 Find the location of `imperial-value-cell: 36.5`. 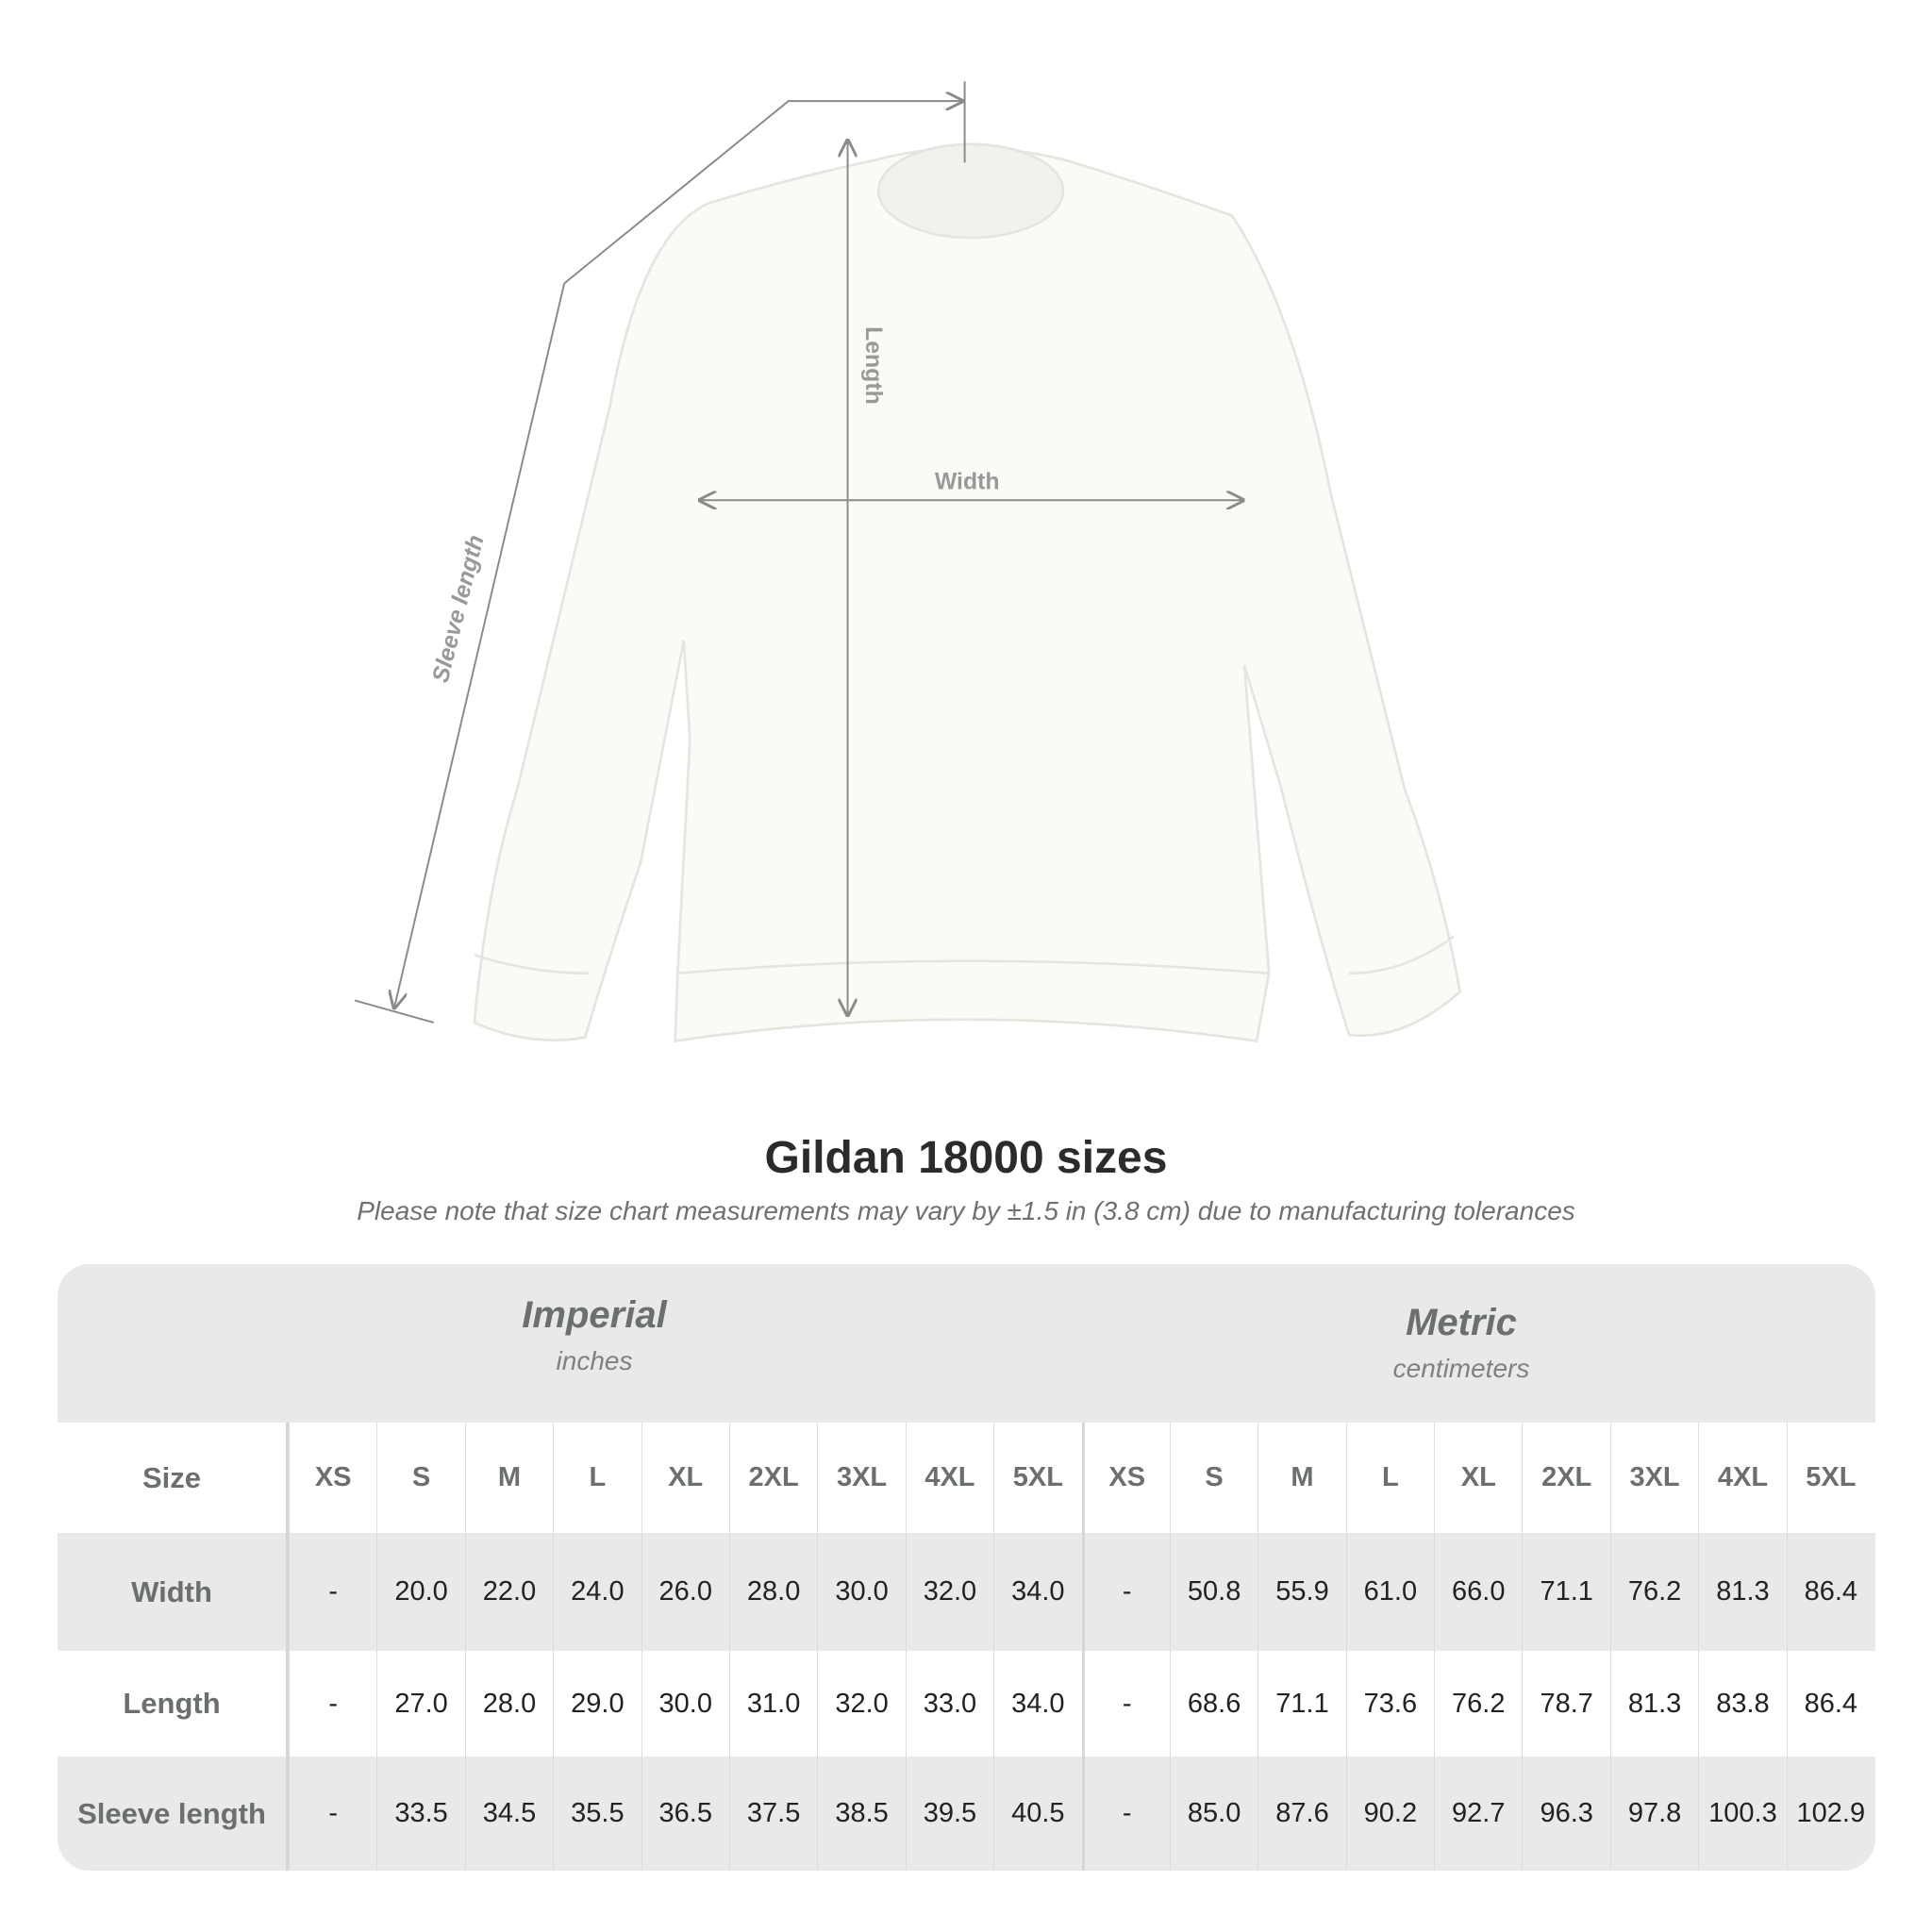

imperial-value-cell: 36.5 is located at coordinates (685, 1814).